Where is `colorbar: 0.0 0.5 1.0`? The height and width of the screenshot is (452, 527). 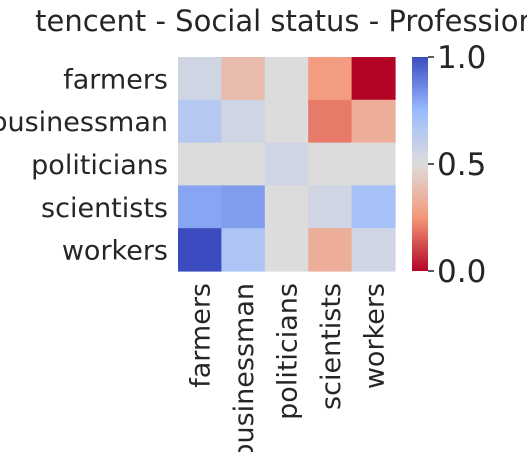 colorbar: 0.0 0.5 1.0 is located at coordinates (449, 165).